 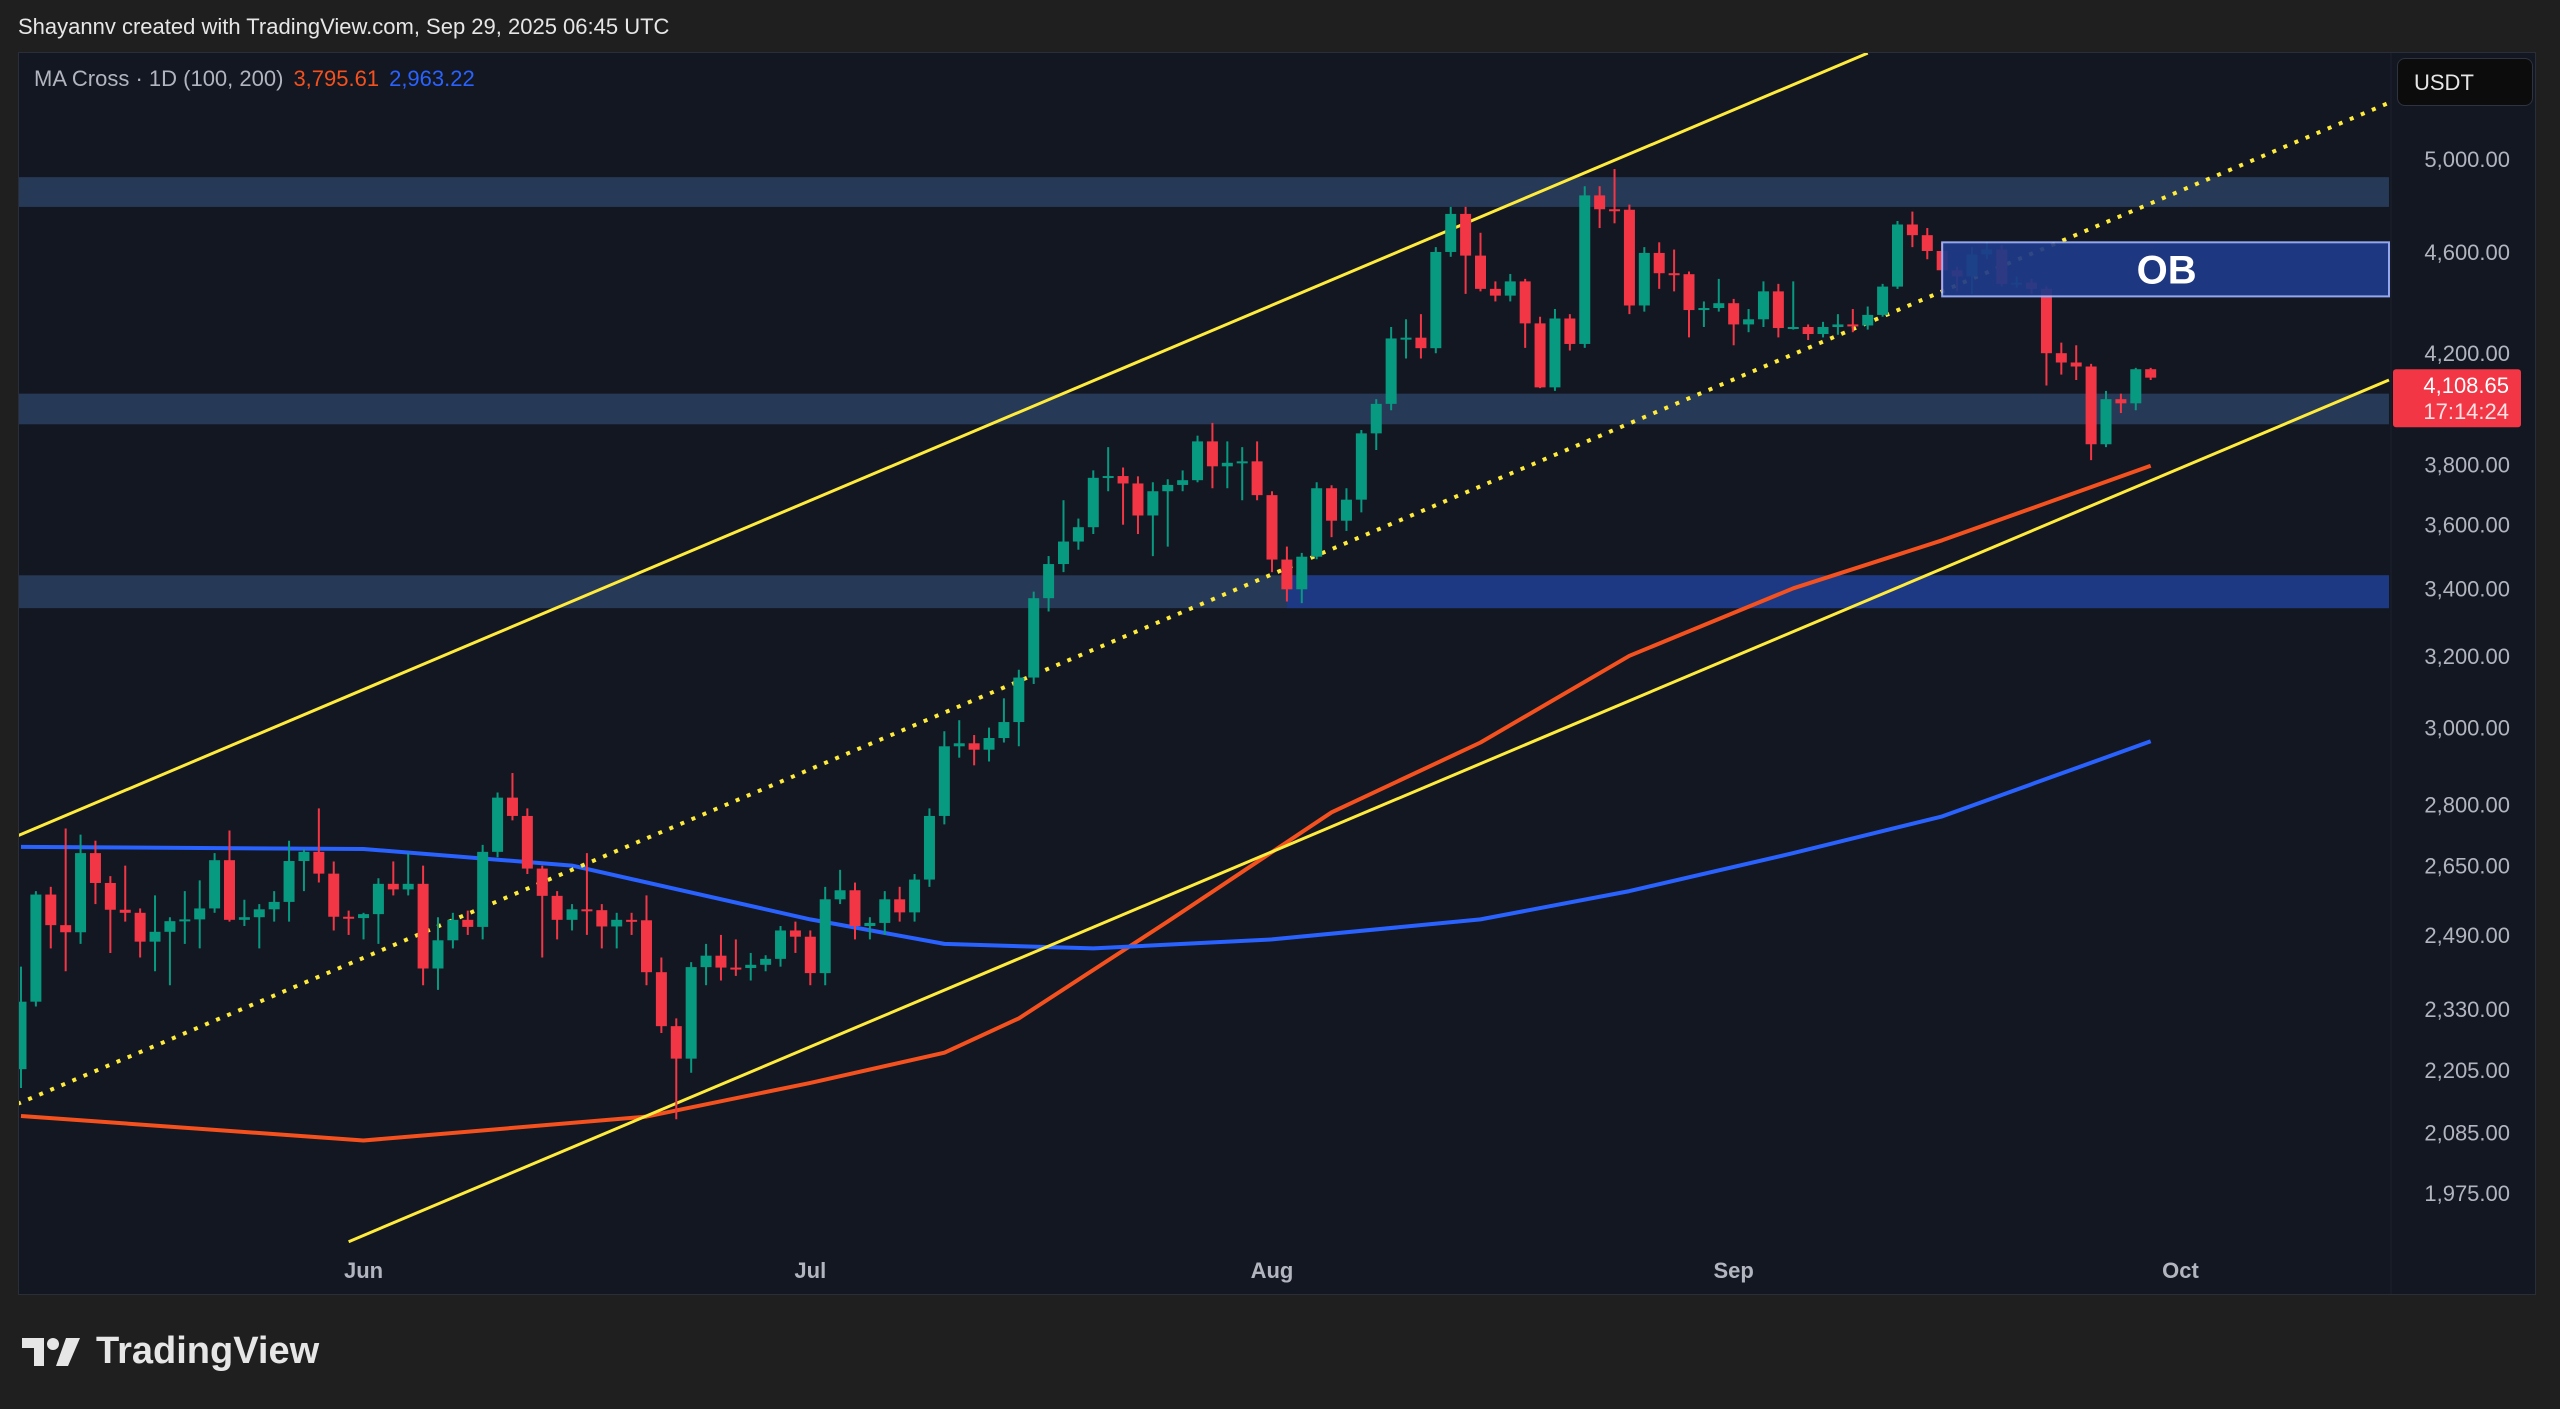 I want to click on tradingview-logo-icon, so click(x=51, y=1351).